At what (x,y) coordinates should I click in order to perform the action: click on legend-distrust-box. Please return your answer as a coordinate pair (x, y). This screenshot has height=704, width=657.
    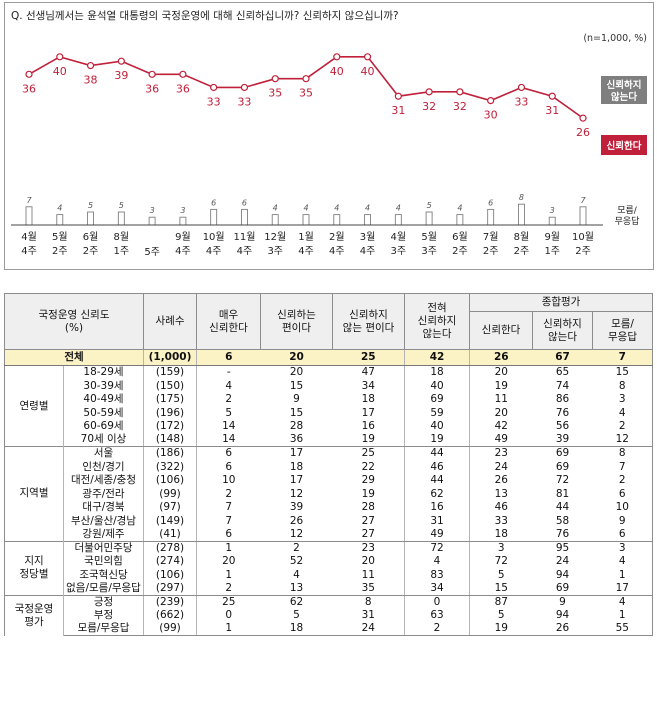
    Looking at the image, I should click on (624, 90).